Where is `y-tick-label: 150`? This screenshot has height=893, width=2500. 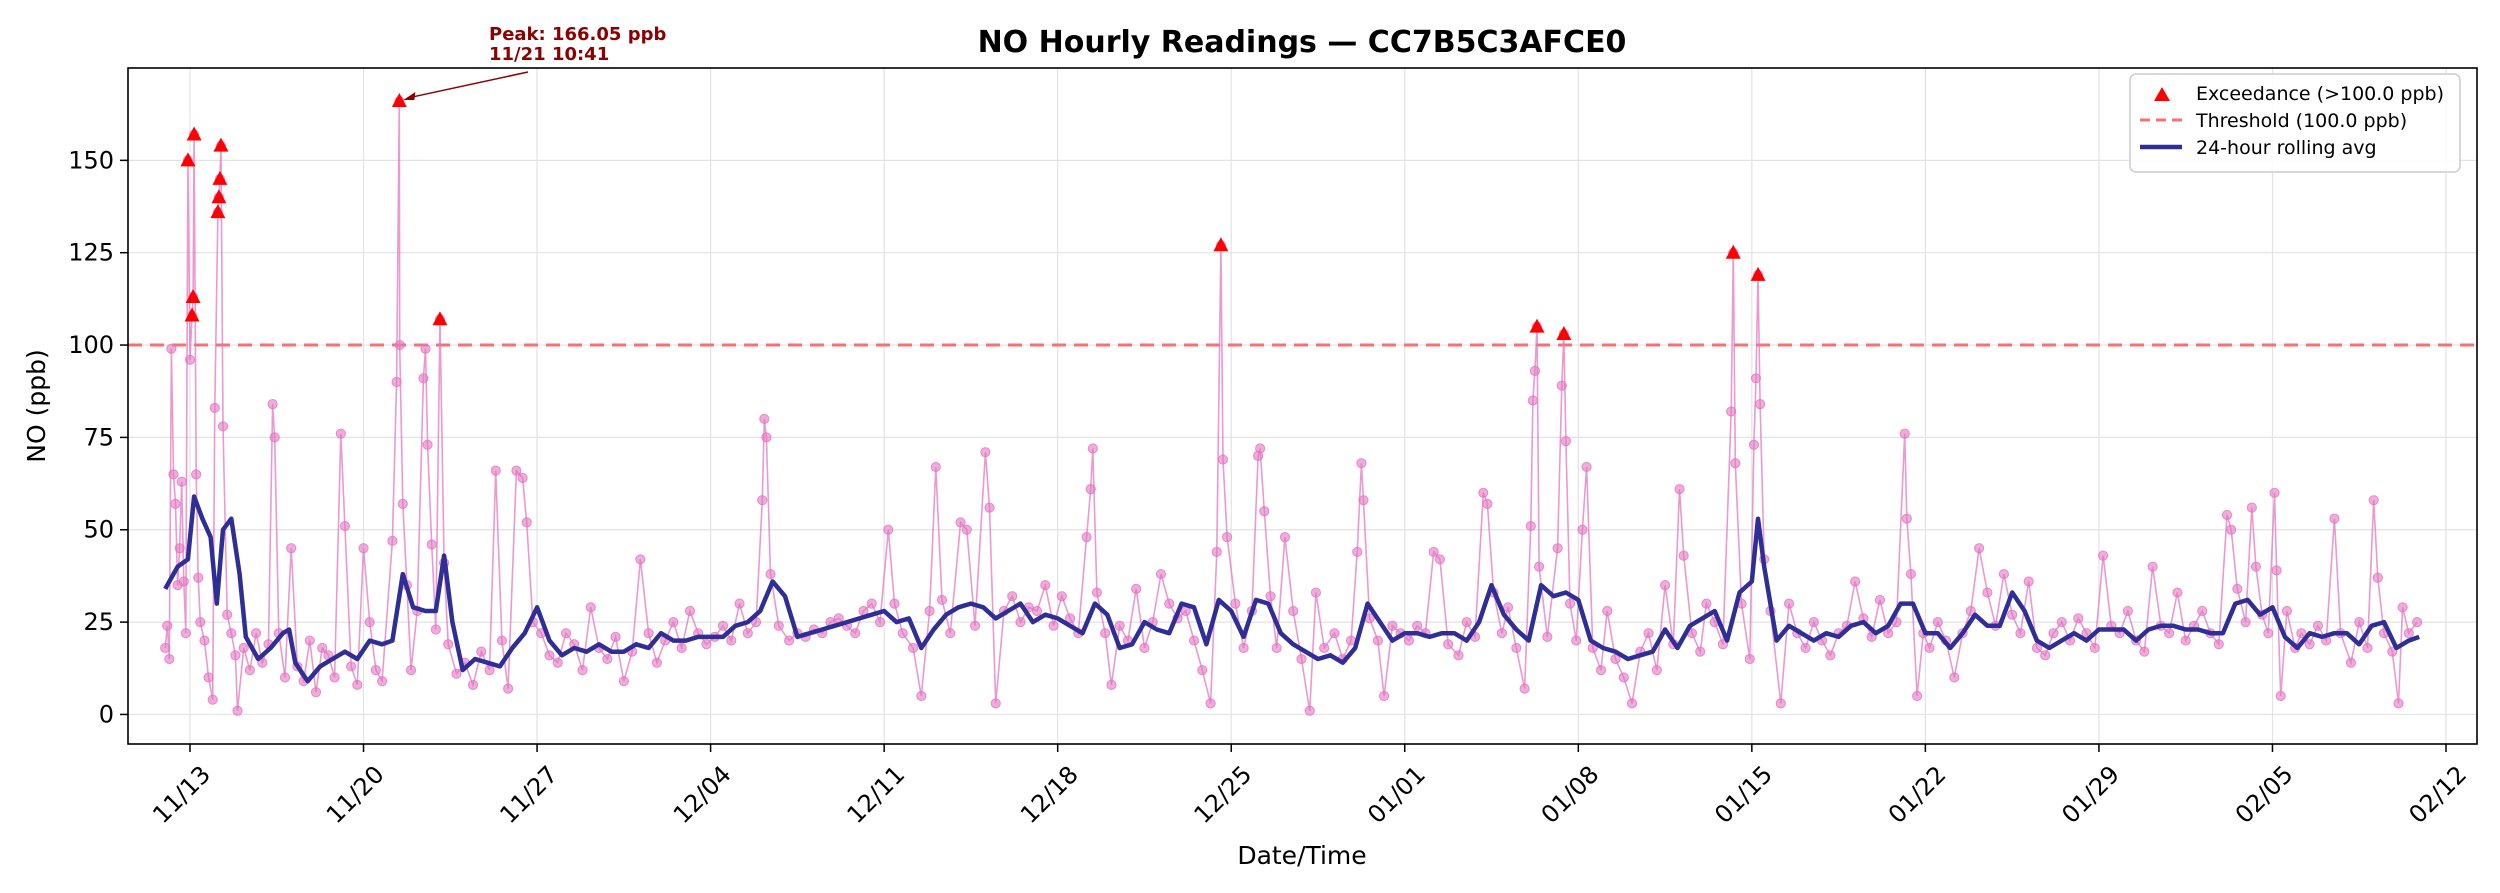
y-tick-label: 150 is located at coordinates (91, 160).